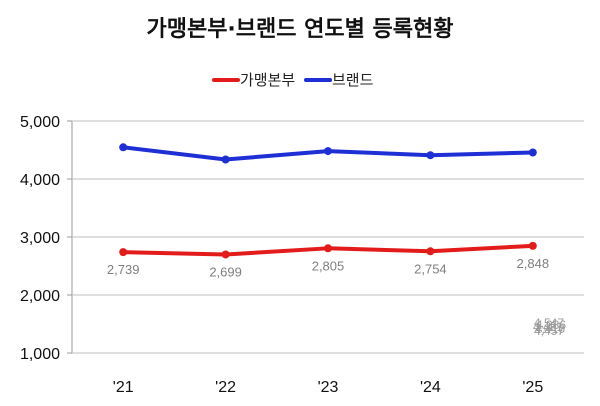  I want to click on chart-title: 가맹본부·브랜드 연도별 등록현황, so click(299, 29).